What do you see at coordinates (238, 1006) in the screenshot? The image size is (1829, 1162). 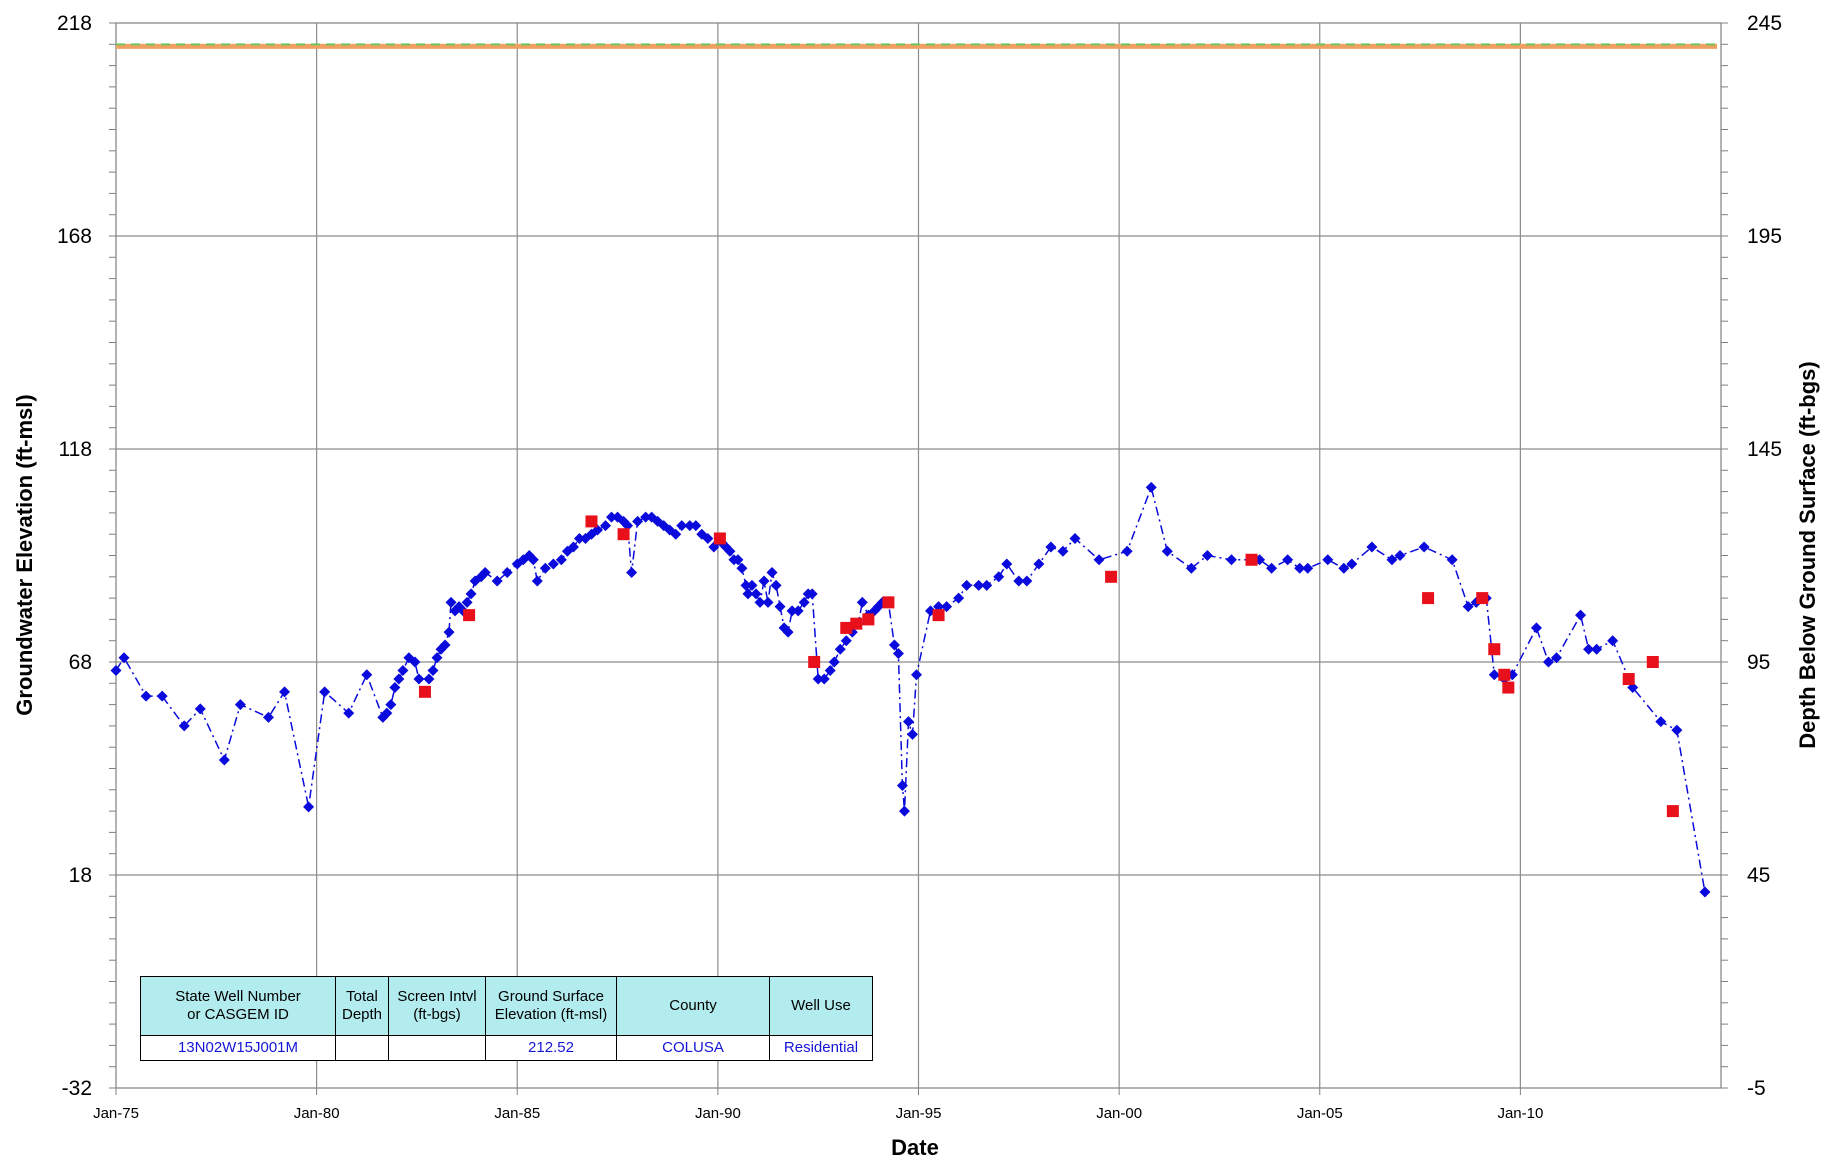 I see `header-well-number: State Well Number or CASGEM ID` at bounding box center [238, 1006].